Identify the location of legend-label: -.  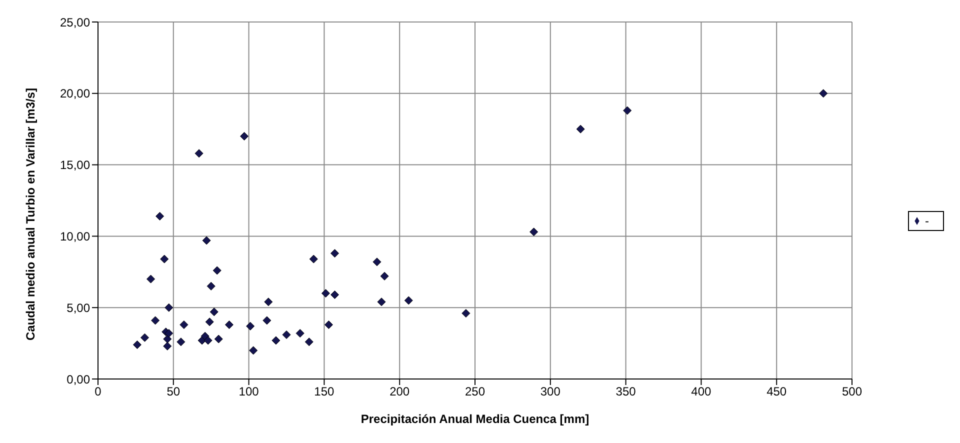
(927, 221).